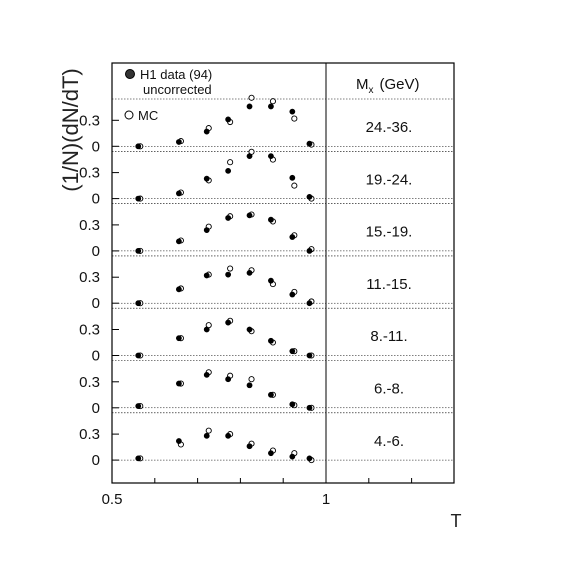  Describe the element at coordinates (70, 129) in the screenshot. I see `y-axis-title: (1/N)(dN/dT)` at that location.